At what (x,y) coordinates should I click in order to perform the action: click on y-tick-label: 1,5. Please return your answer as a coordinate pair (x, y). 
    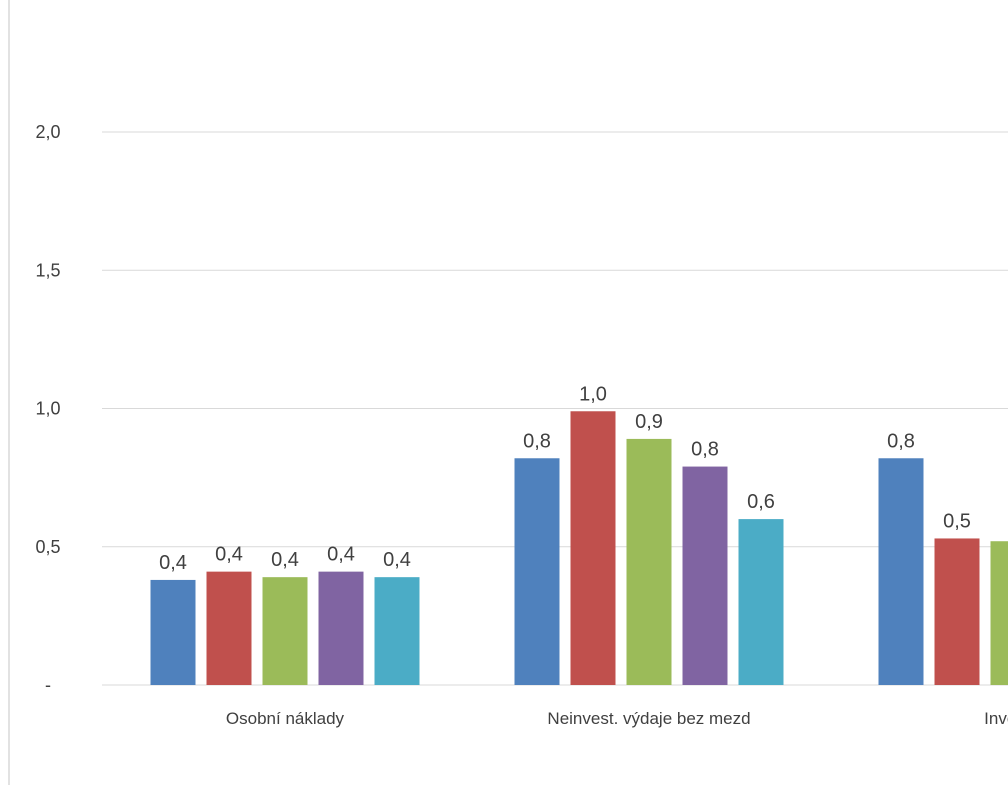
    Looking at the image, I should click on (47, 270).